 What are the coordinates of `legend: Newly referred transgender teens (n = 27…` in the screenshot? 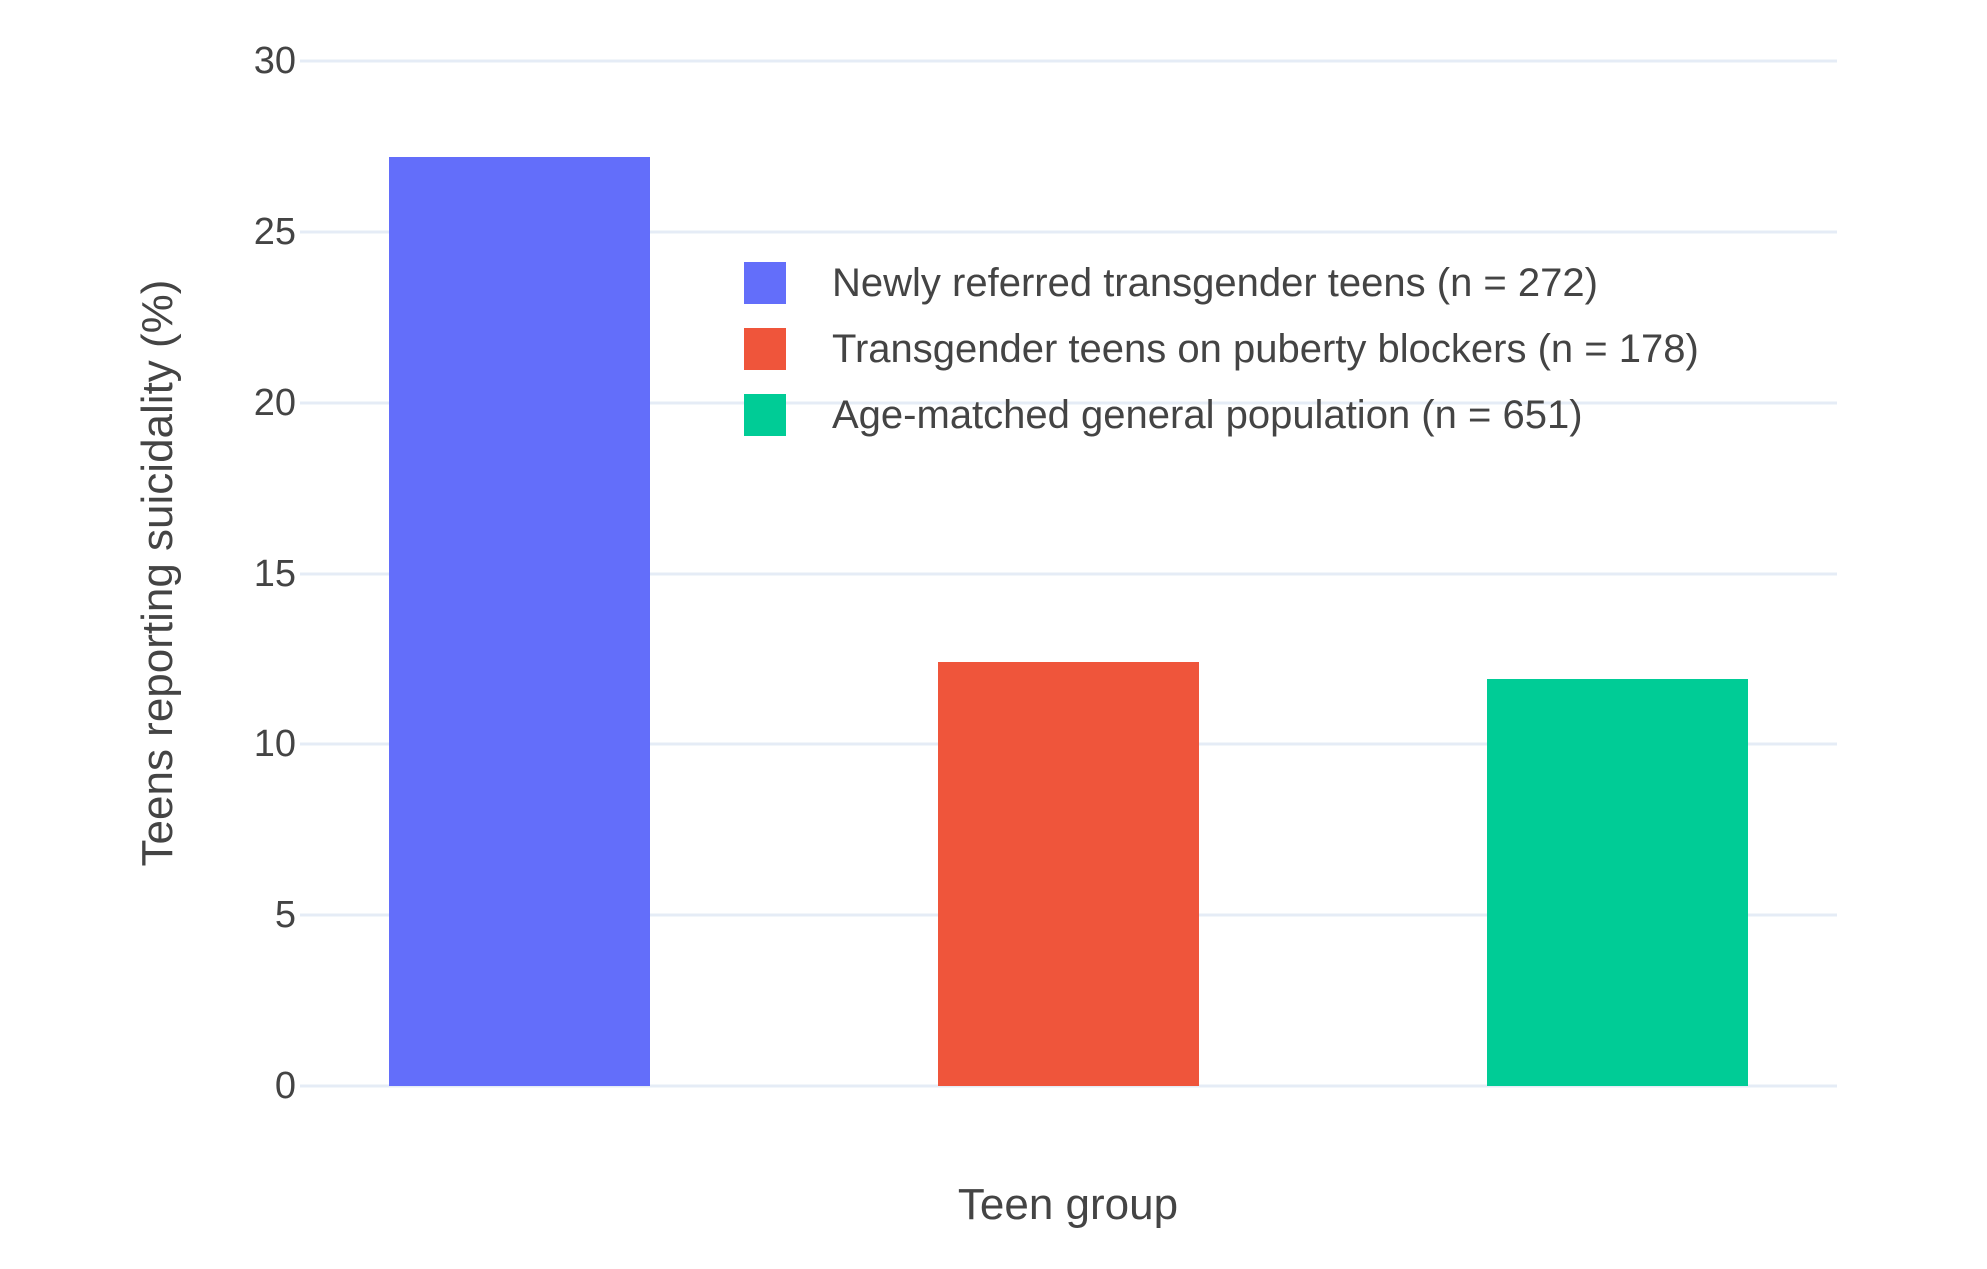 It's located at (1221, 349).